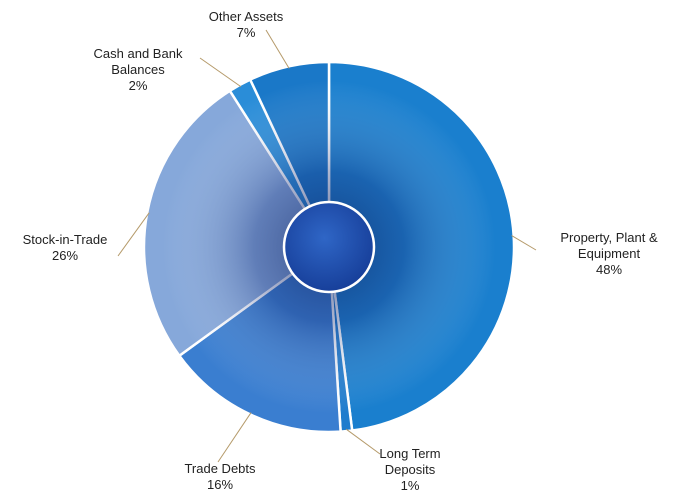  What do you see at coordinates (246, 16) in the screenshot?
I see `slice-name: Other Assets` at bounding box center [246, 16].